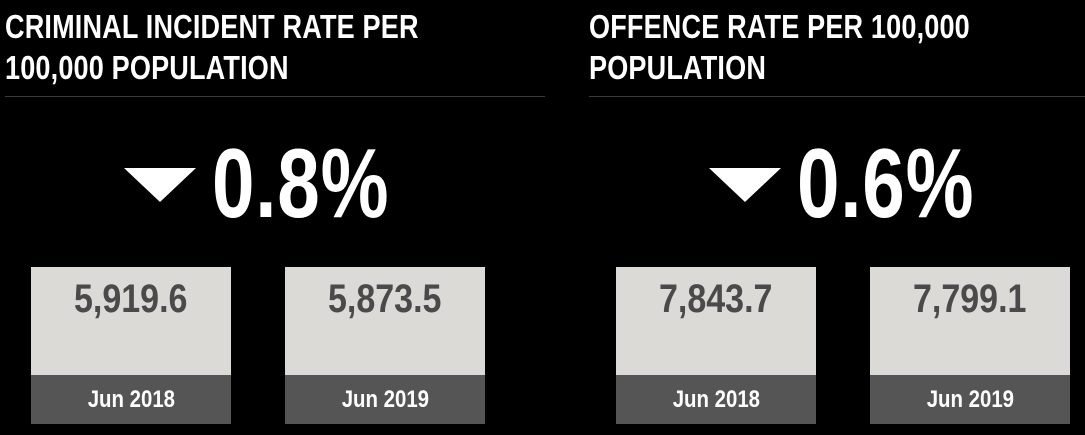 The image size is (1085, 435). I want to click on panel-title-line-2: 100,000 POPULATION, so click(147, 67).